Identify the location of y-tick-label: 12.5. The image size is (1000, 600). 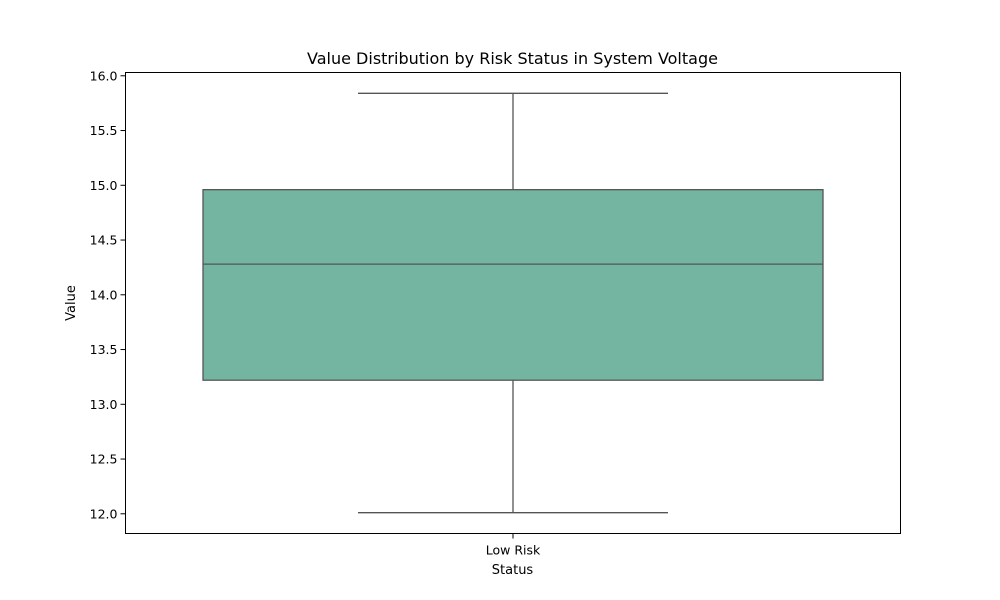
(104, 459).